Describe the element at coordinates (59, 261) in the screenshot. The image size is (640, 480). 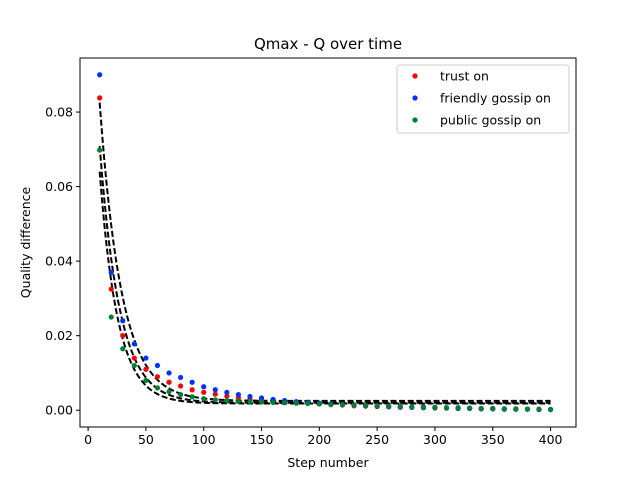
I see `y-tick-label: 0.04` at that location.